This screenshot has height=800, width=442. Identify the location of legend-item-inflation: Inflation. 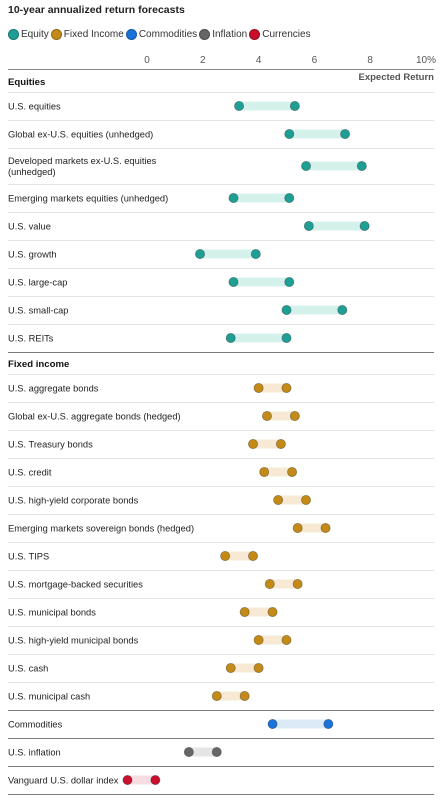
(223, 34).